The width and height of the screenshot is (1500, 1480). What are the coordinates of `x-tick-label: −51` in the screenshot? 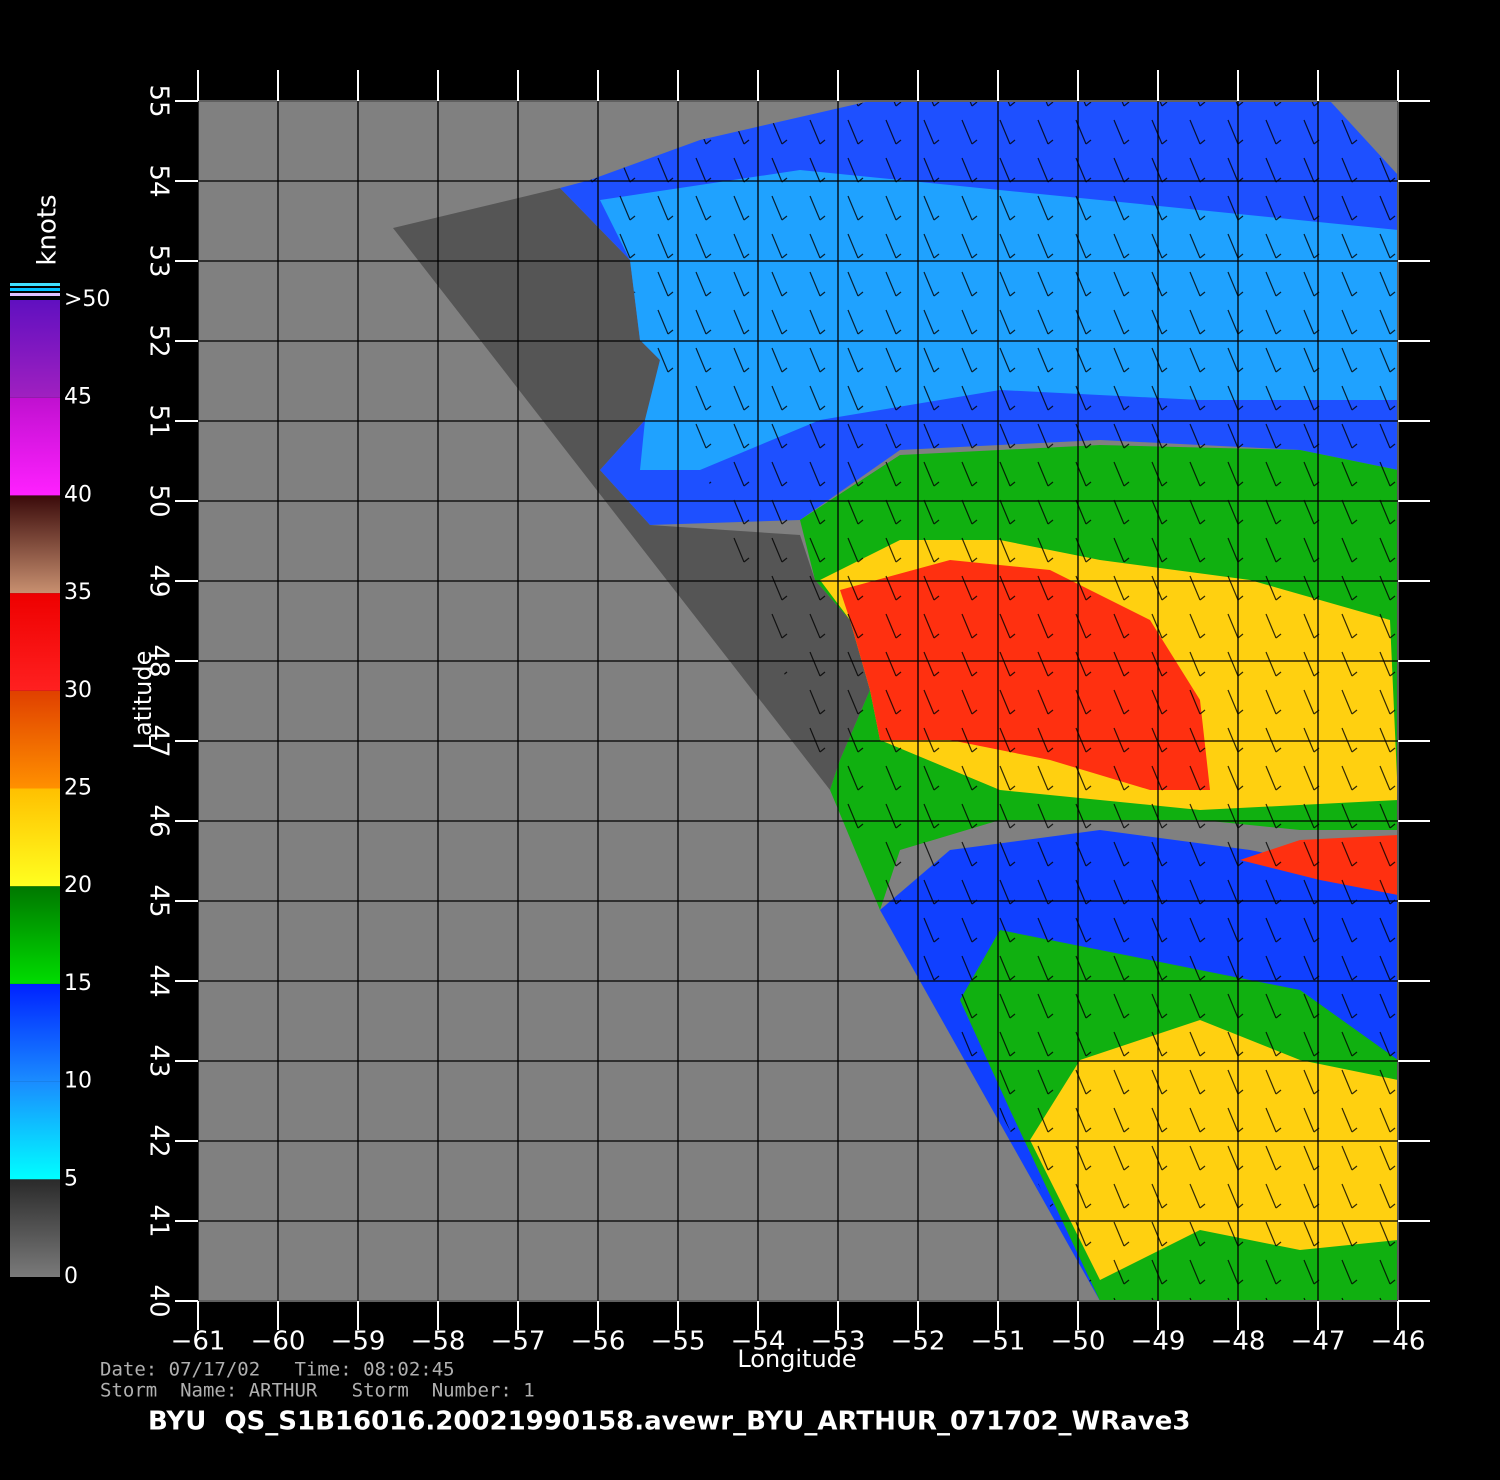 It's located at (998, 1342).